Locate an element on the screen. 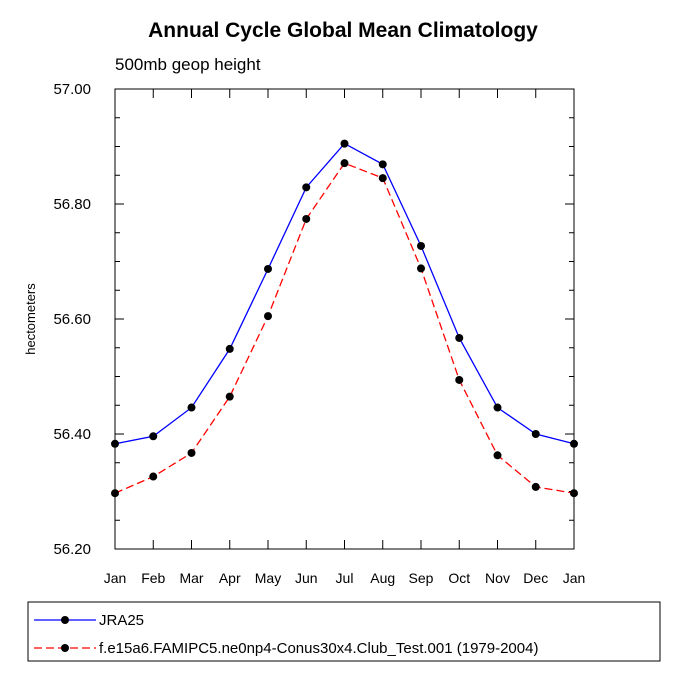 The width and height of the screenshot is (682, 682). y-tick-label: 56.20 is located at coordinates (72, 549).